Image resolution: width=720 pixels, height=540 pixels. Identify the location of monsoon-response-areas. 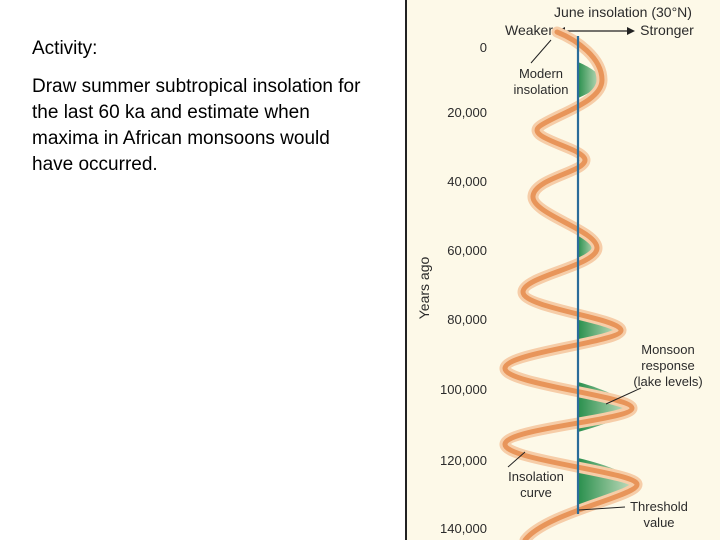
(607, 286).